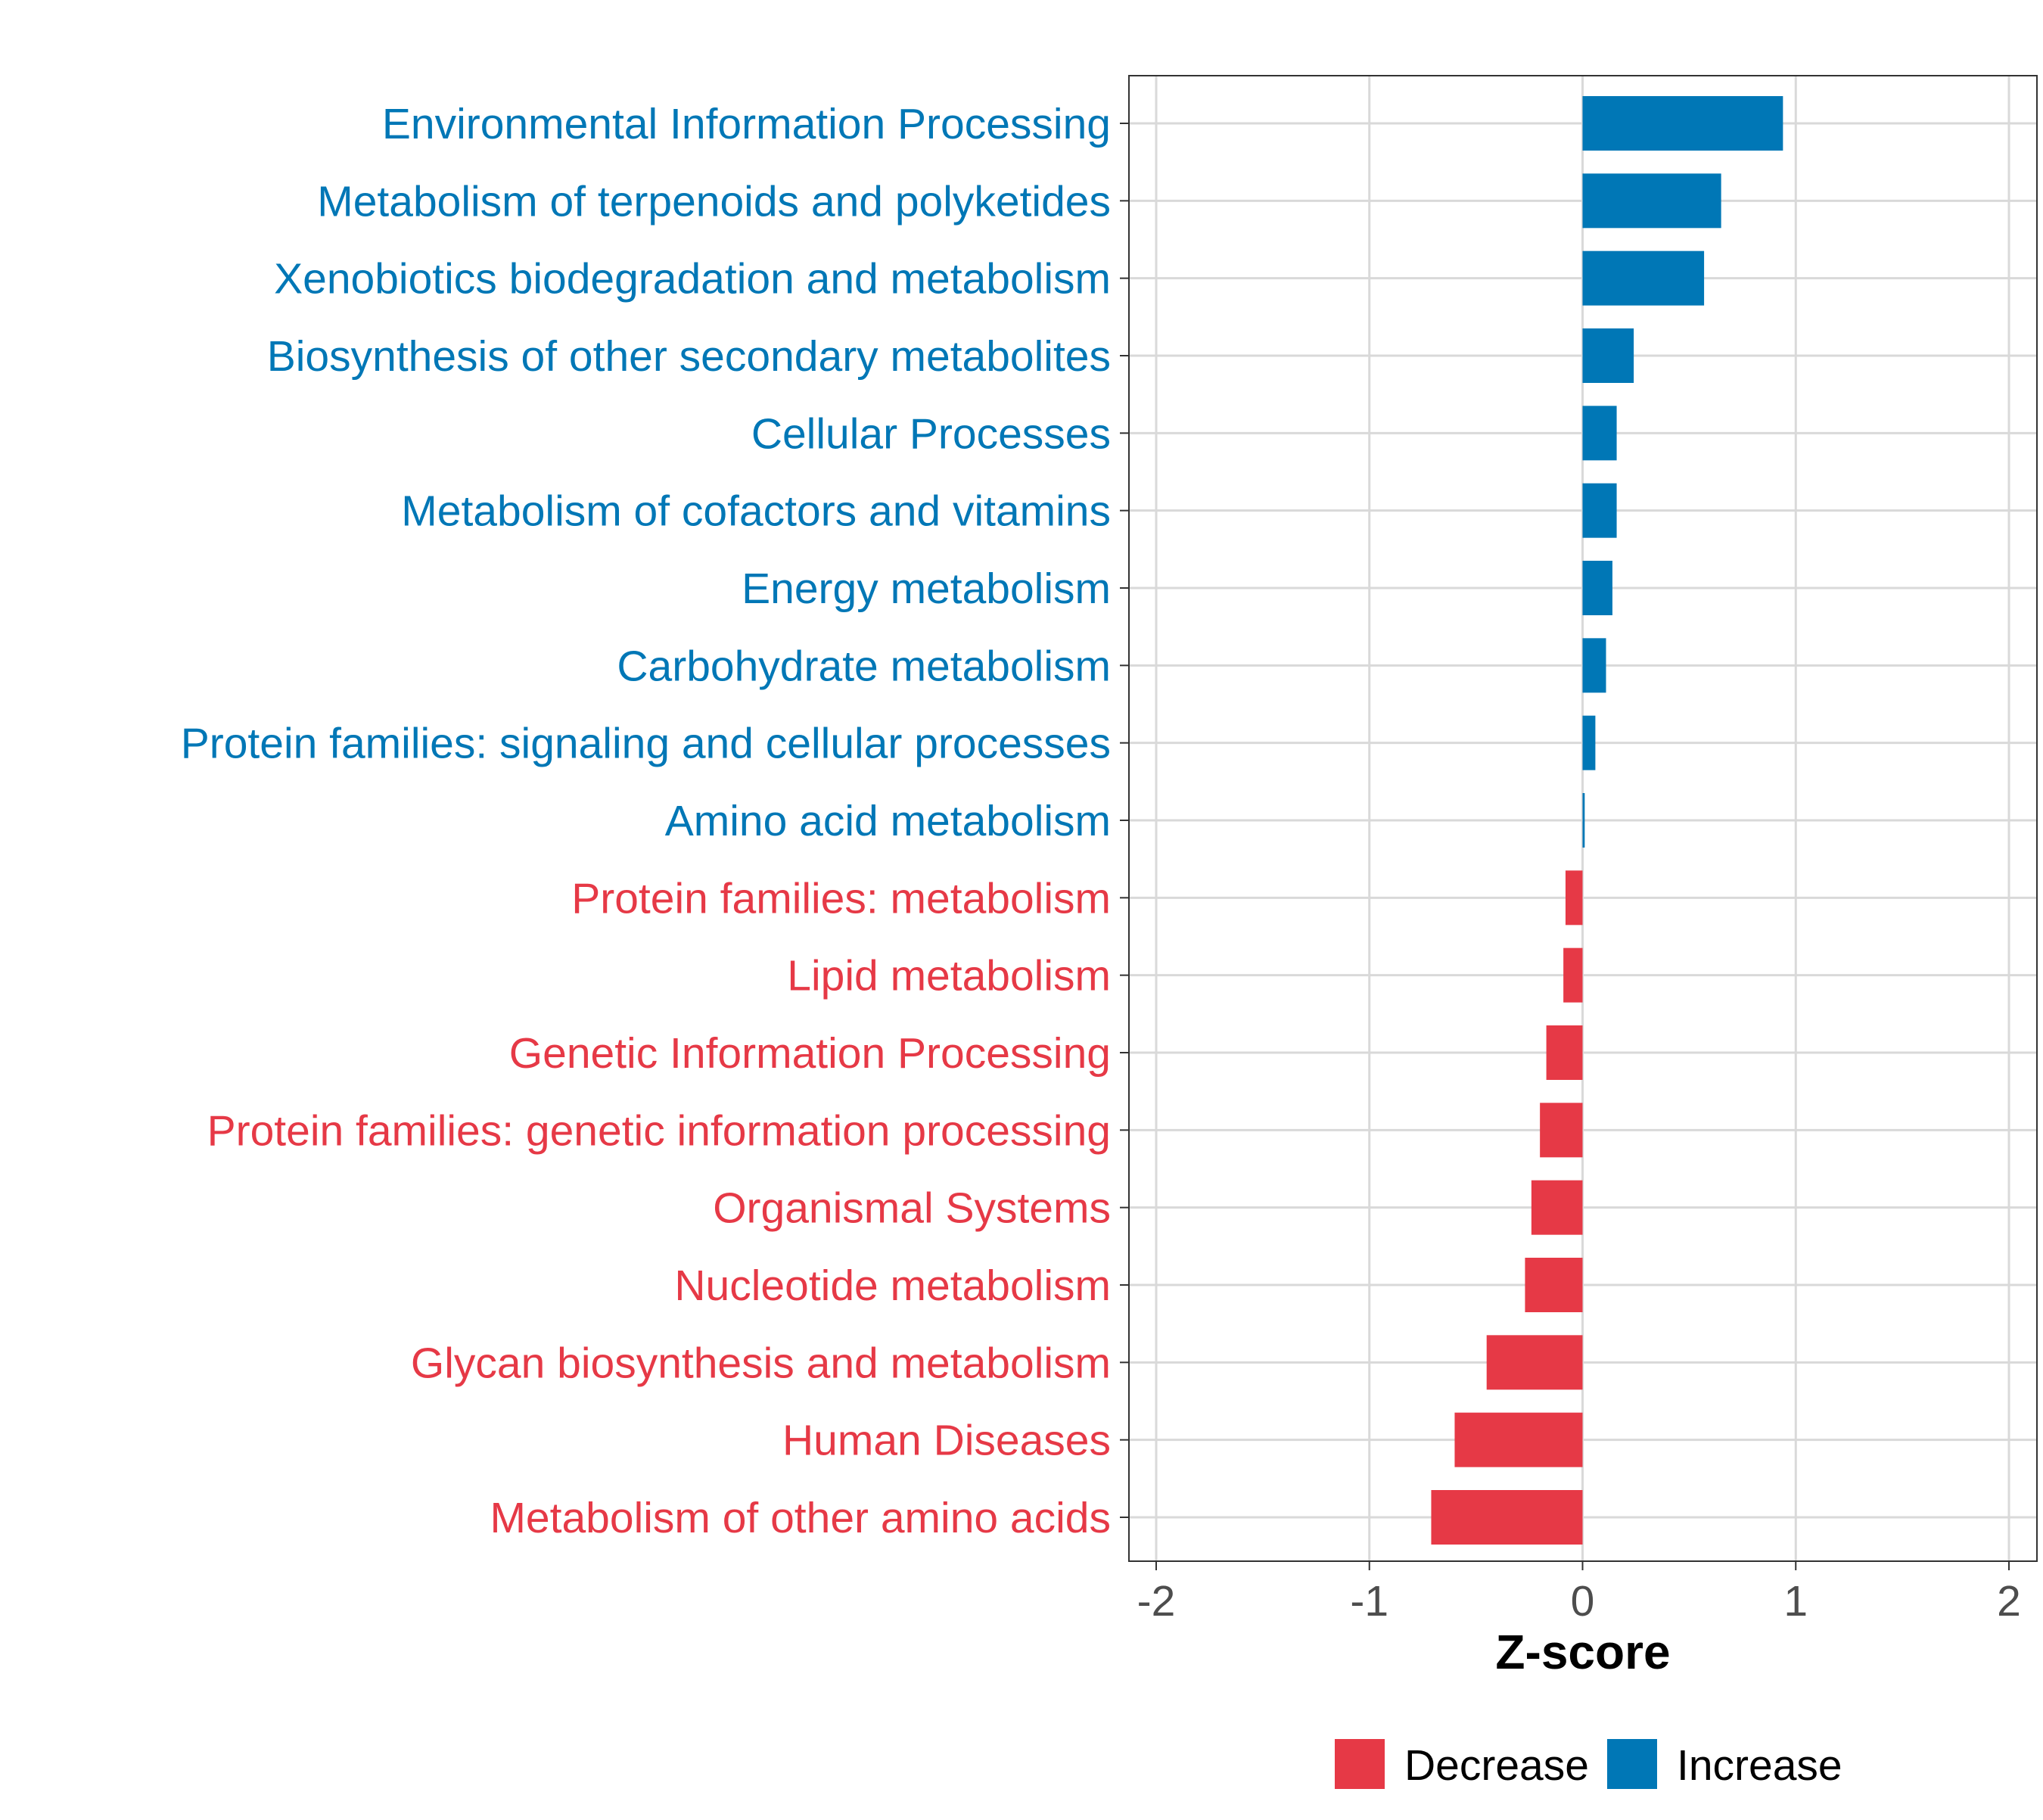 Image resolution: width=2043 pixels, height=1820 pixels. Describe the element at coordinates (1582, 1652) in the screenshot. I see `x-axis-title: Z-score` at that location.